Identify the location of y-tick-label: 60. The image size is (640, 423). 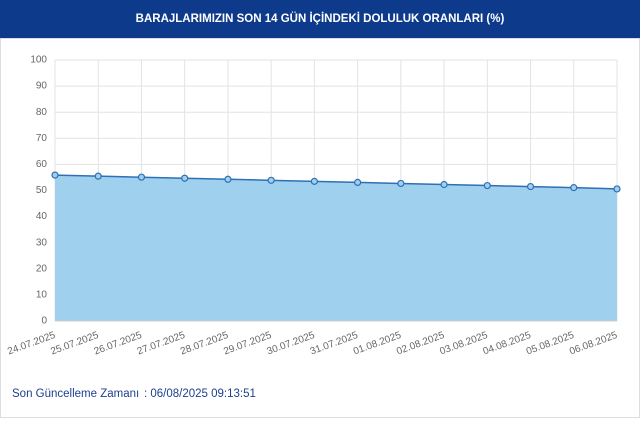
(42, 164).